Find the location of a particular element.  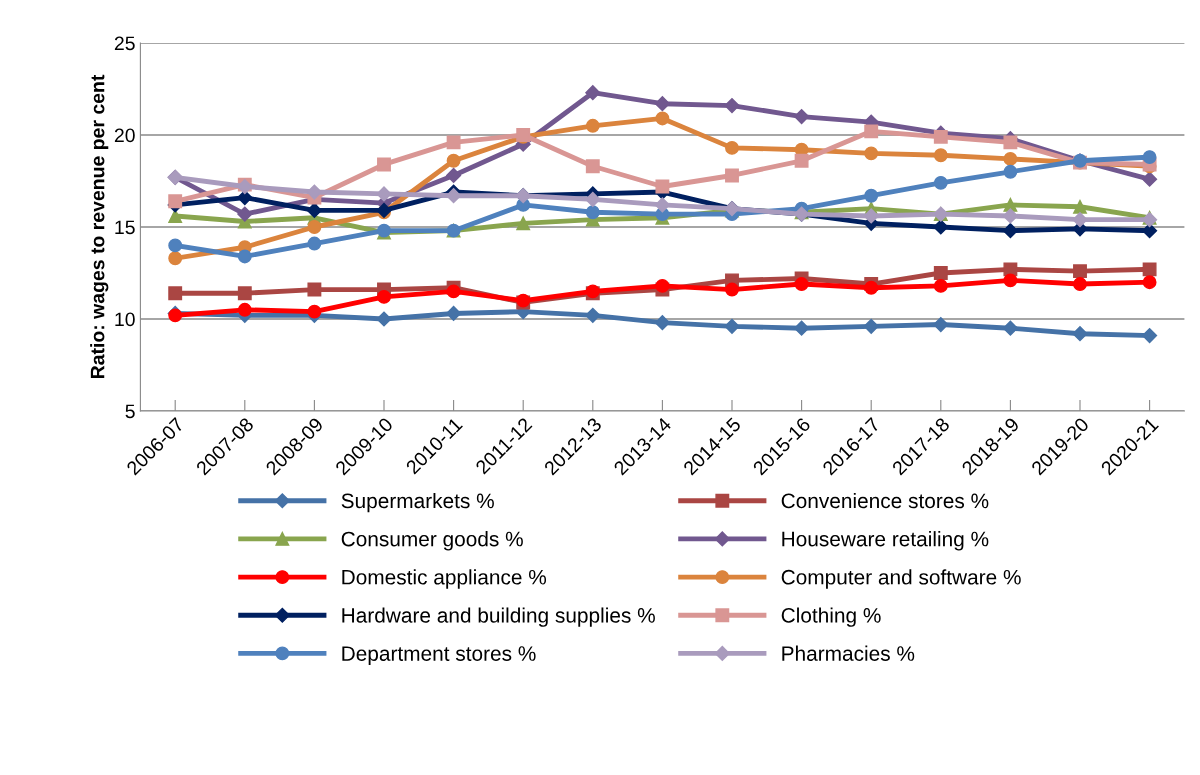

legend-label: Pharmacies % is located at coordinates (848, 653).